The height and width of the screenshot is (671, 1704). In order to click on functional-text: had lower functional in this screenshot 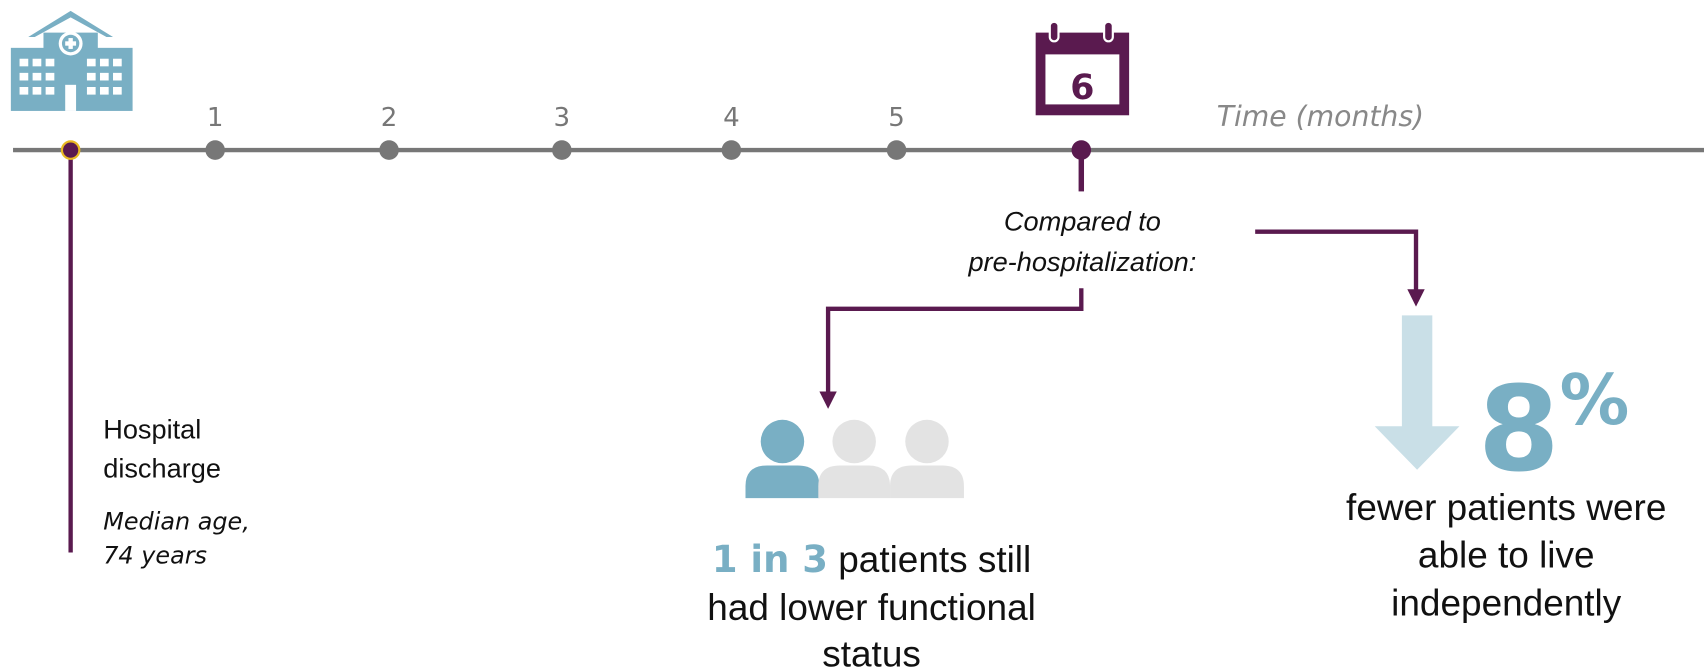, I will do `click(871, 607)`.